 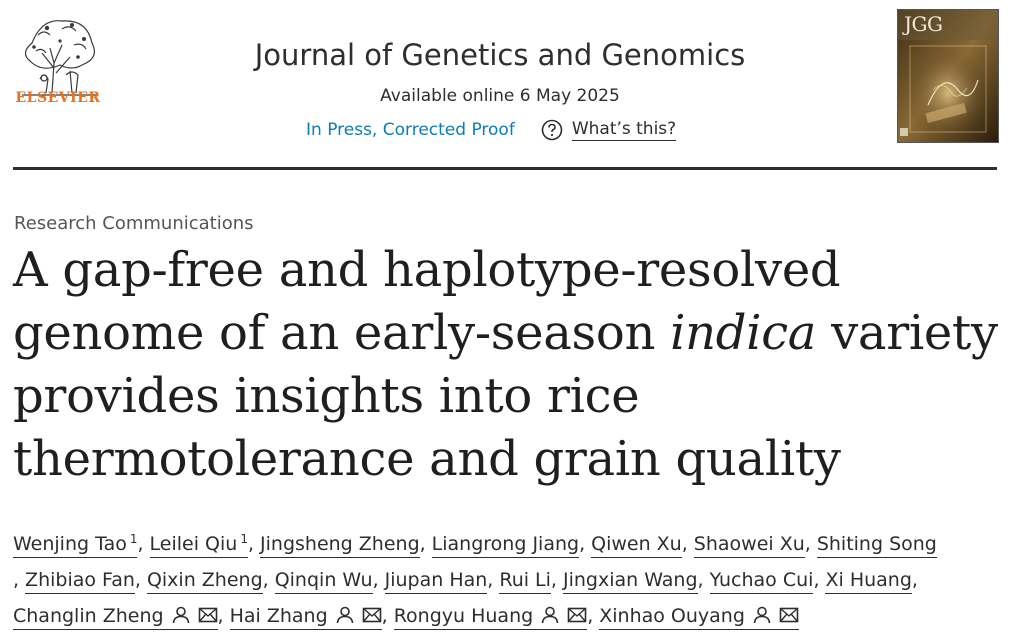 What do you see at coordinates (624, 130) in the screenshot?
I see `whats-this-link: What’s this?` at bounding box center [624, 130].